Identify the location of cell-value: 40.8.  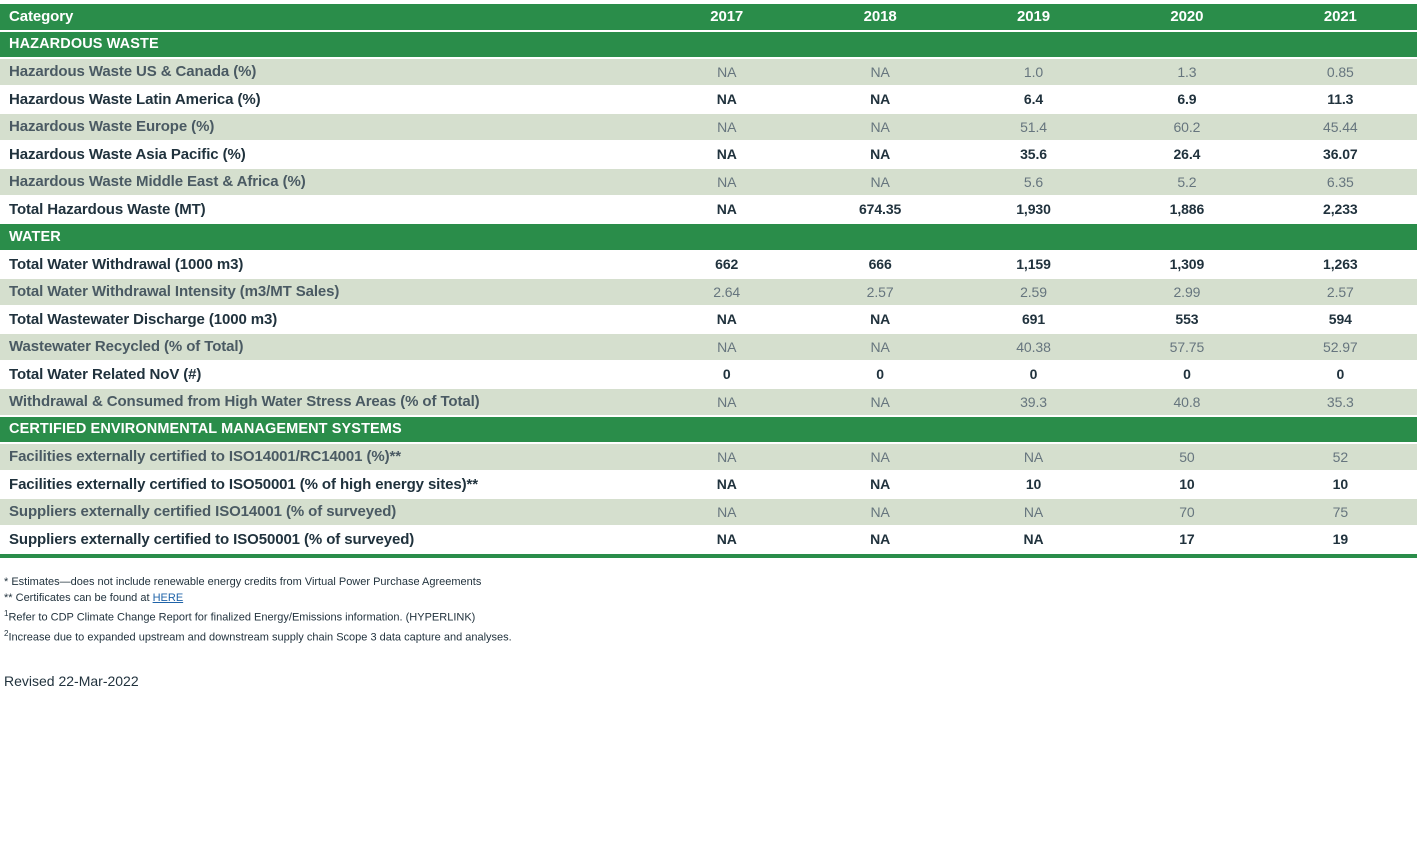
(1187, 401).